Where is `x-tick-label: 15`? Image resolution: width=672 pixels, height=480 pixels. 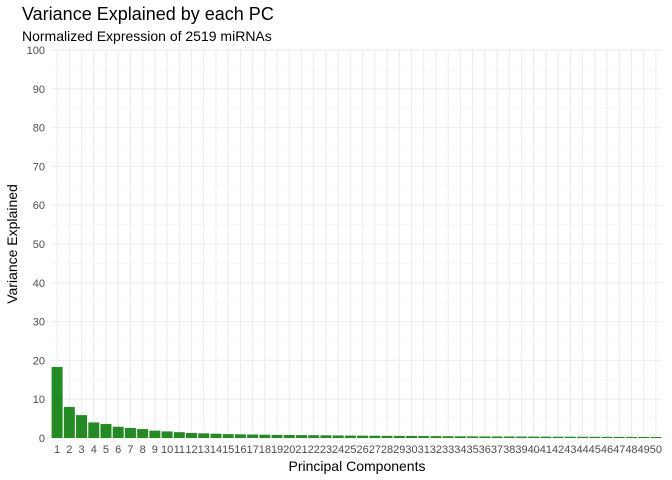
x-tick-label: 15 is located at coordinates (228, 450).